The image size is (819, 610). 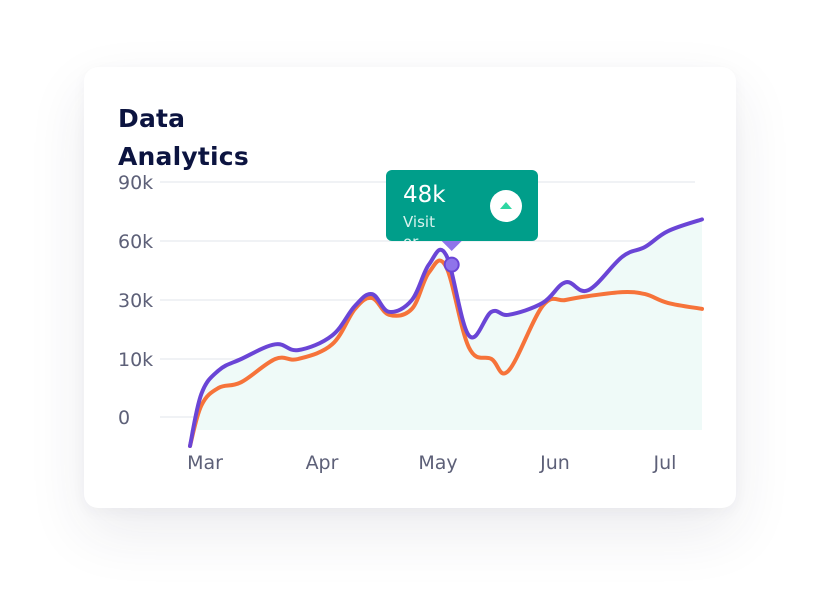 I want to click on y-tick-label: 0, so click(x=124, y=418).